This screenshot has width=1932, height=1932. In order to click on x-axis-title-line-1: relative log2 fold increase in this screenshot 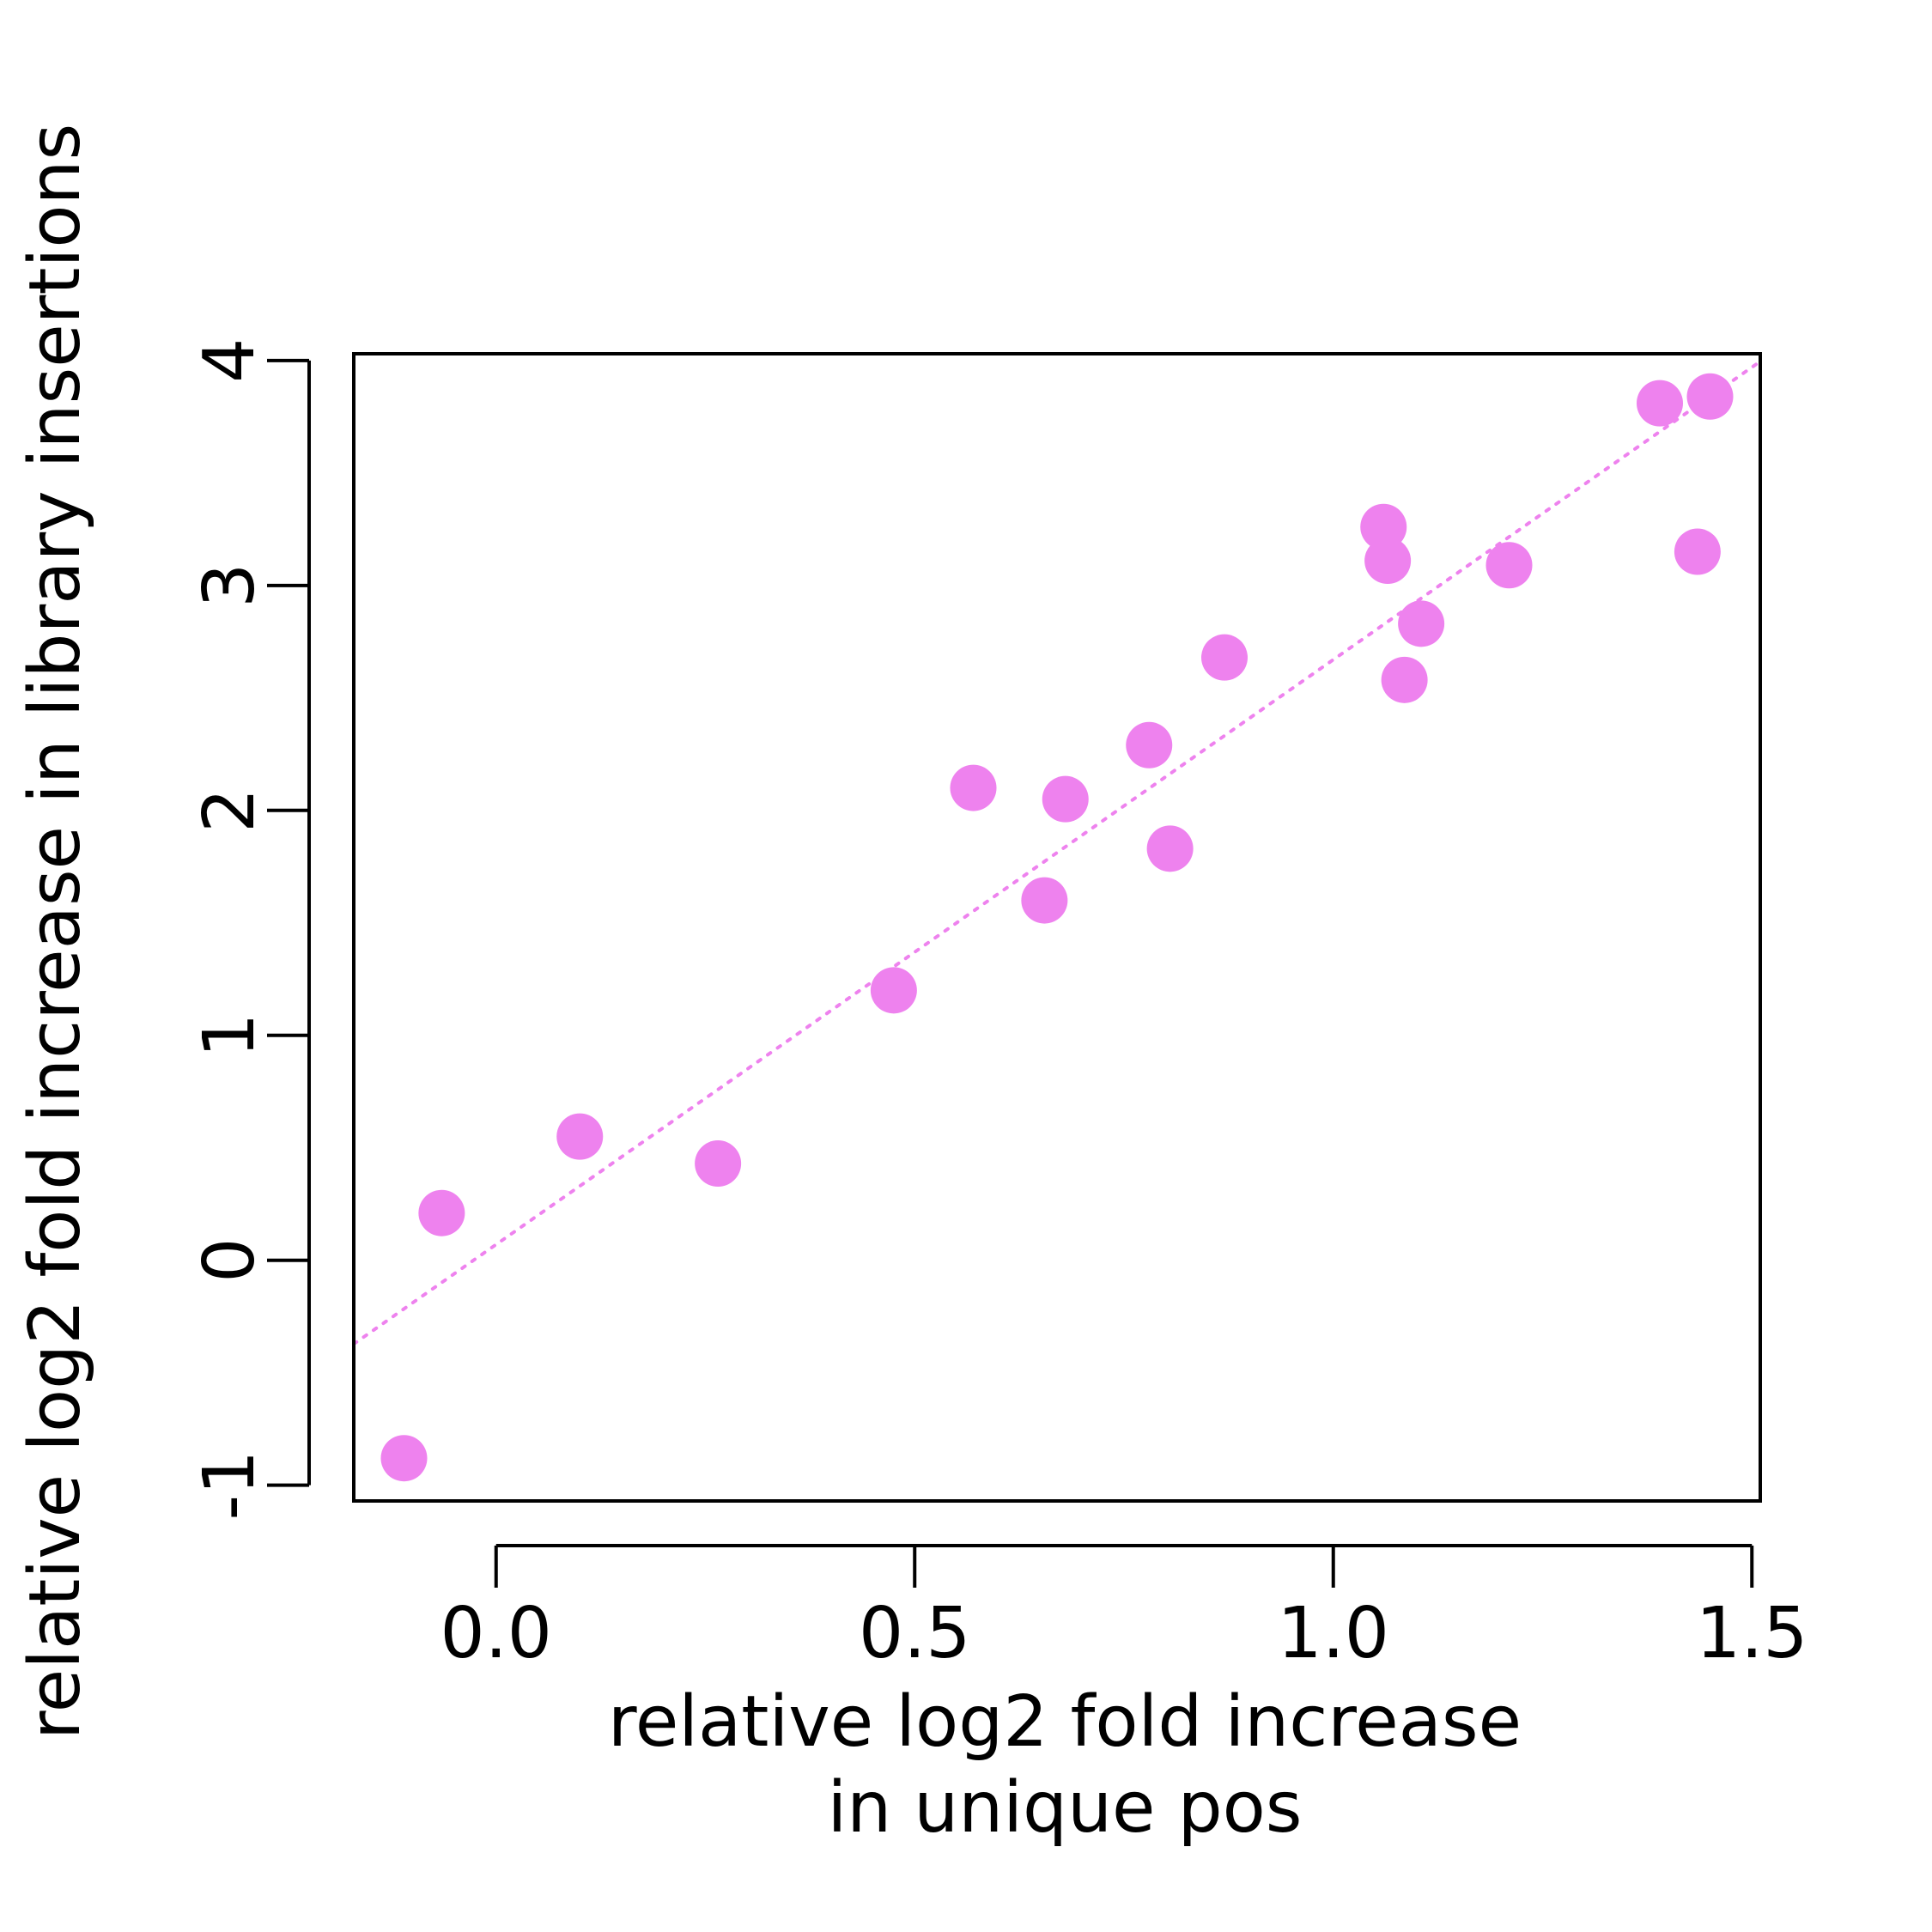, I will do `click(1065, 1722)`.